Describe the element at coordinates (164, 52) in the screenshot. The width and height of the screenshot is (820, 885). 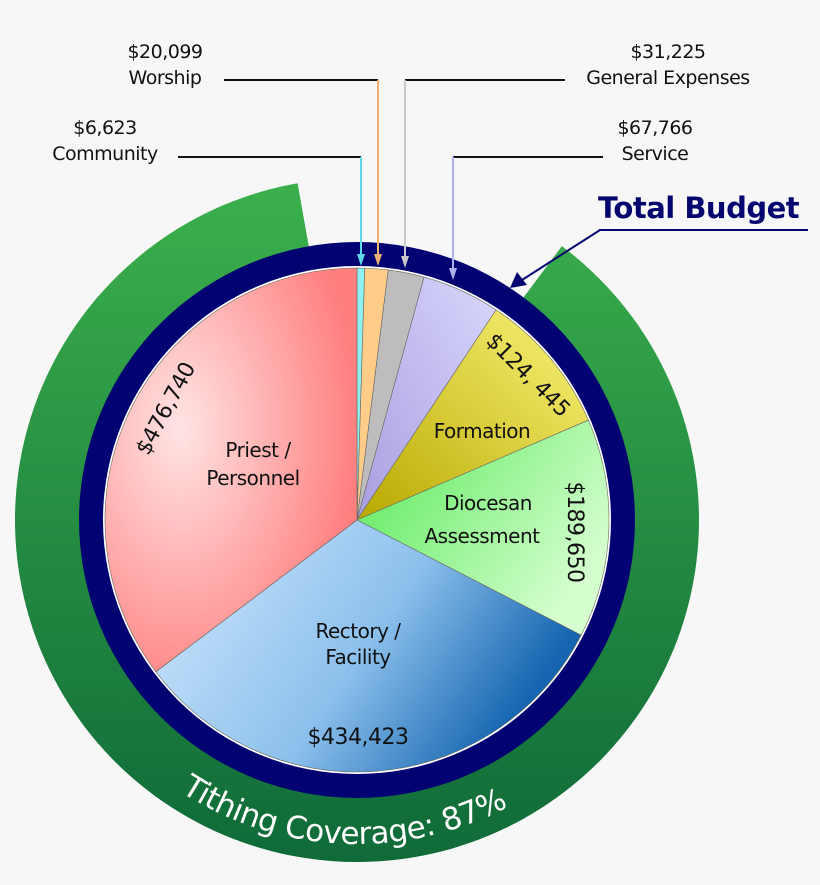
I see `value-label: $20,099` at that location.